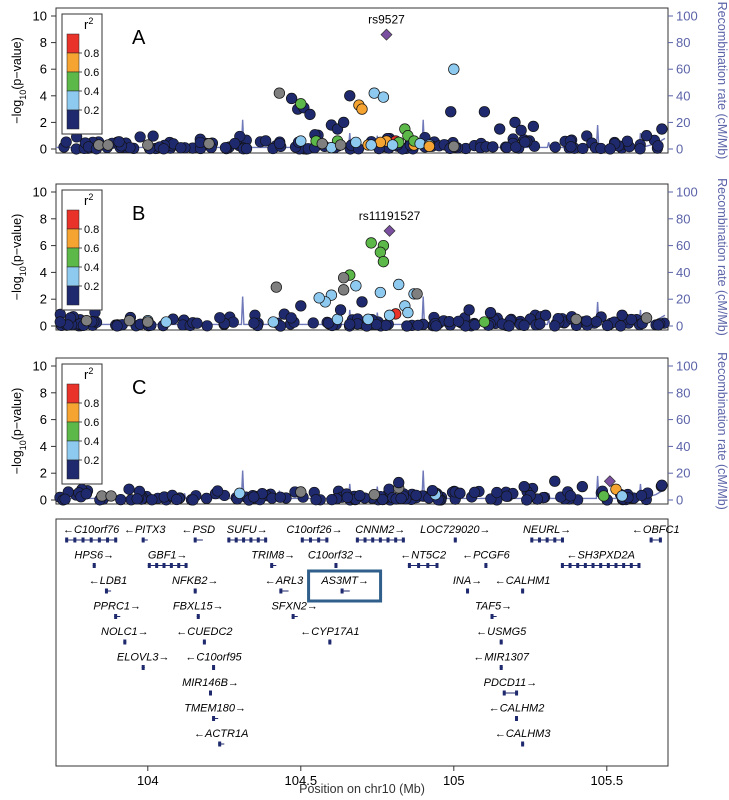 The image size is (729, 800). Describe the element at coordinates (687, 366) in the screenshot. I see `y2-tick-label: 100` at that location.